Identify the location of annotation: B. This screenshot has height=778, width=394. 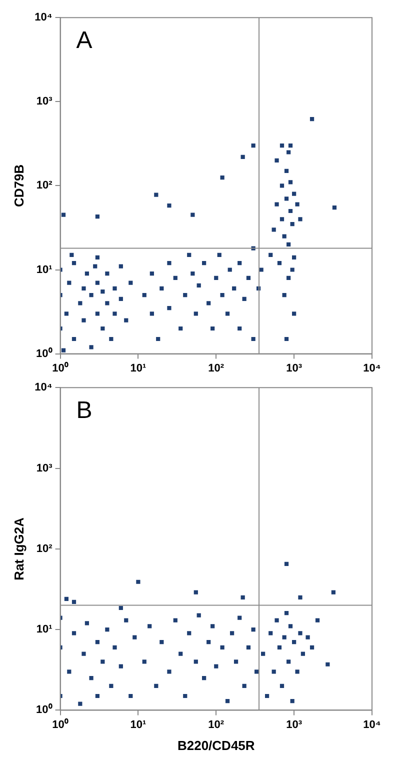
(84, 410).